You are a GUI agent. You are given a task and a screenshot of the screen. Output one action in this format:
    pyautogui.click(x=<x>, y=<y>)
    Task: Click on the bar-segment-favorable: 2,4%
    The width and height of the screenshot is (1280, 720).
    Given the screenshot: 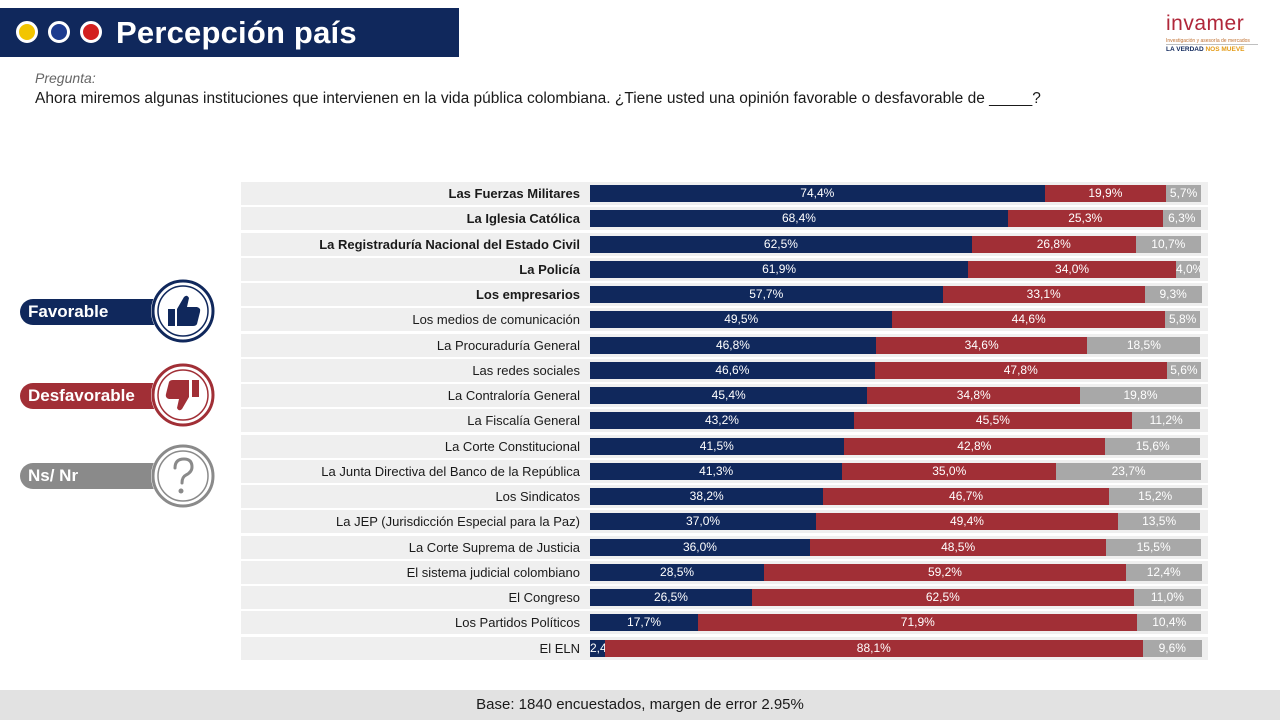 What is the action you would take?
    pyautogui.click(x=603, y=648)
    